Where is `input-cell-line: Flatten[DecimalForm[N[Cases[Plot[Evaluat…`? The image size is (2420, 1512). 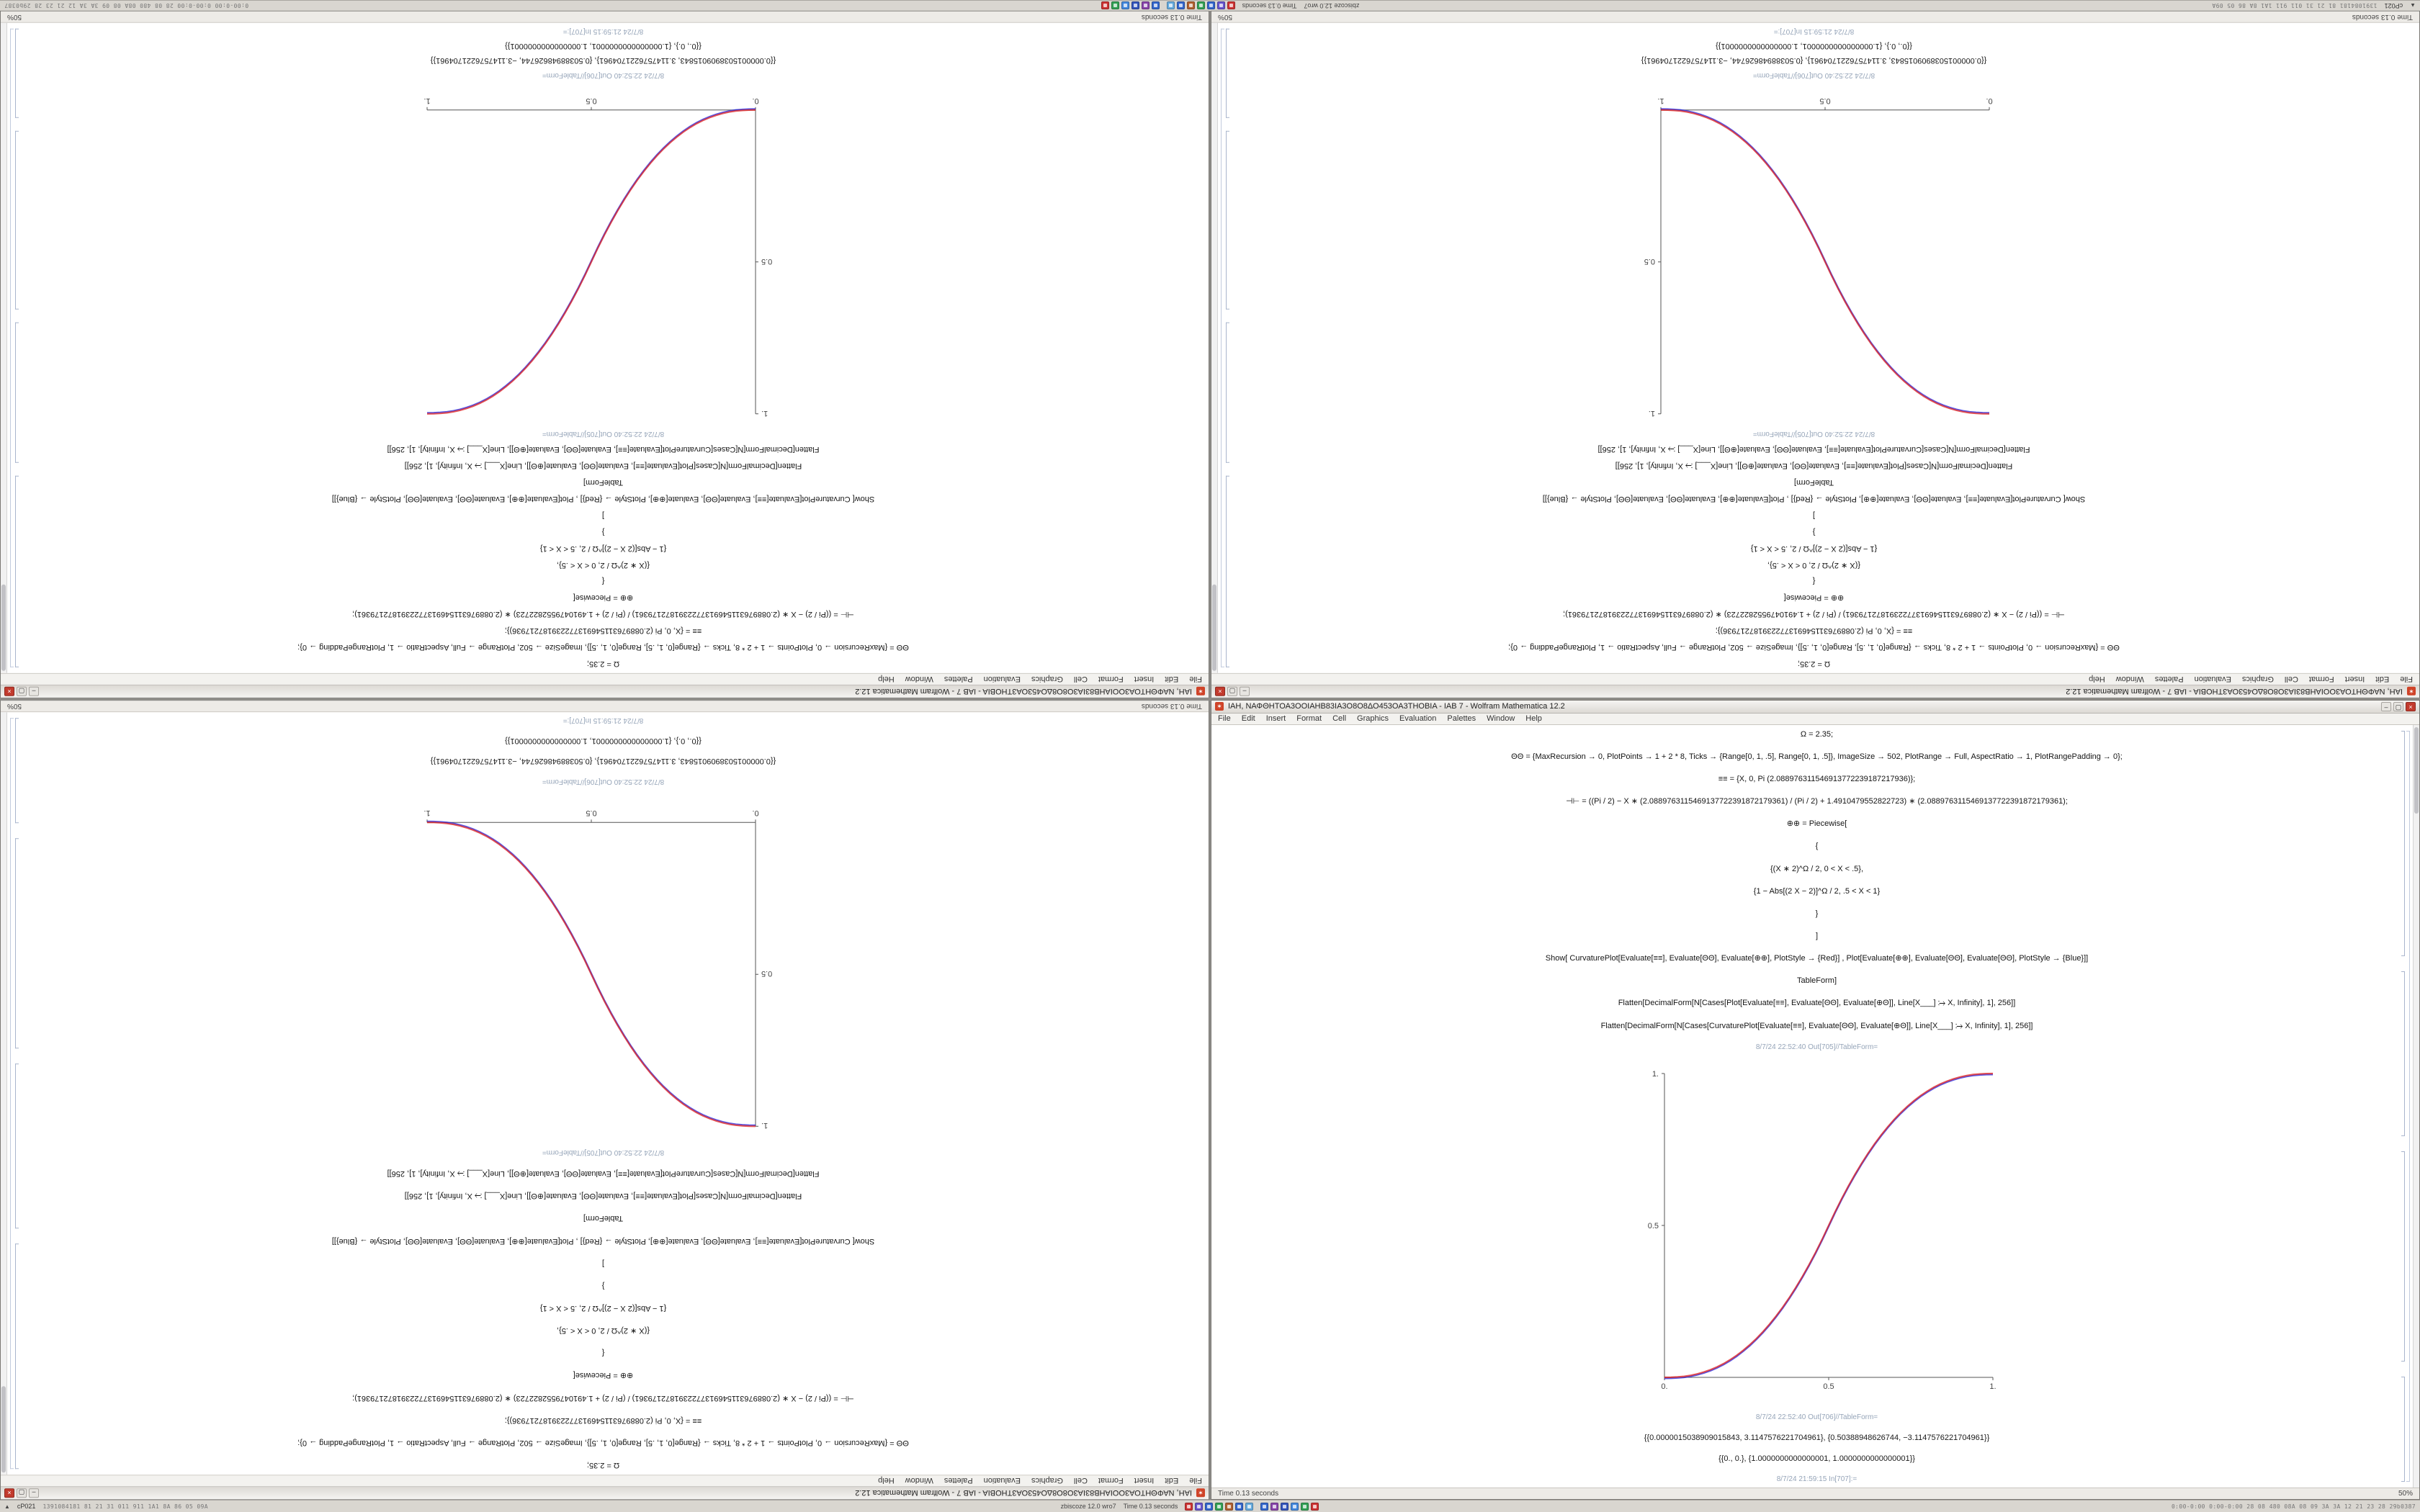 input-cell-line: Flatten[DecimalForm[N[Cases[Plot[Evaluat… is located at coordinates (603, 1196).